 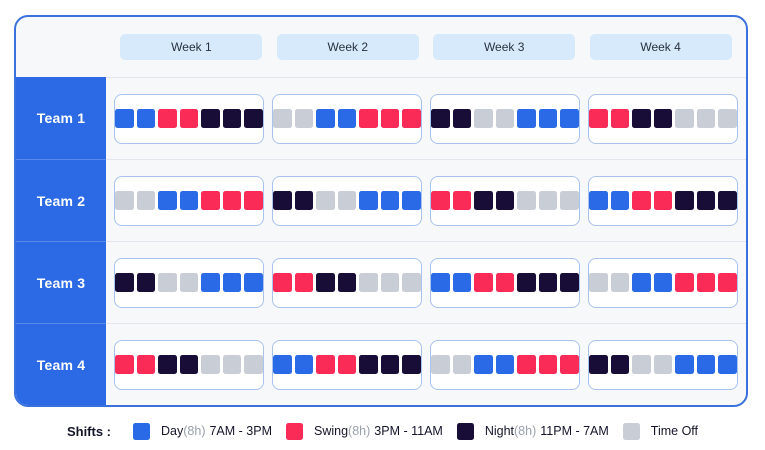 What do you see at coordinates (525, 431) in the screenshot?
I see `legend-shift-hours: (8h)` at bounding box center [525, 431].